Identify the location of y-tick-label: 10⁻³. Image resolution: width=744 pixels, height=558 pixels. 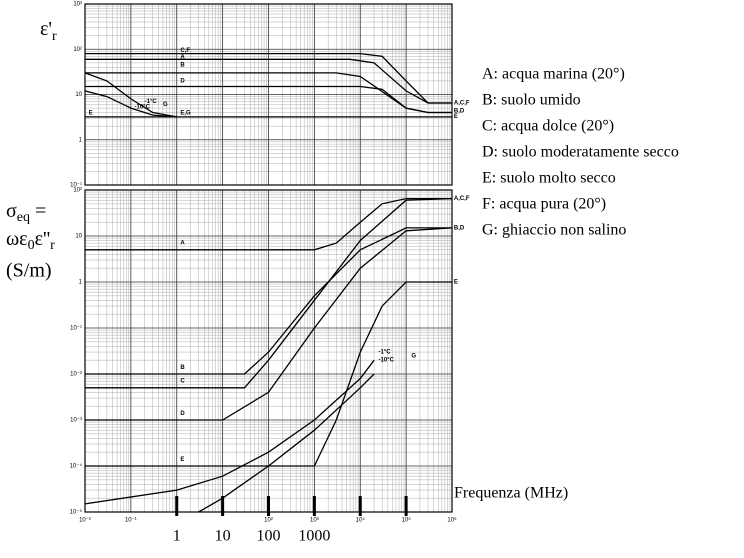
(76, 421).